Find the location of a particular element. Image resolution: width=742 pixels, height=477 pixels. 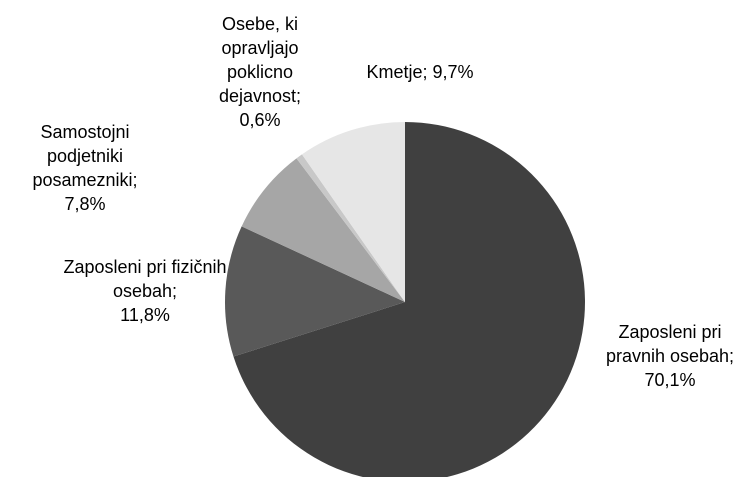

value-label: 0,6% is located at coordinates (260, 120).